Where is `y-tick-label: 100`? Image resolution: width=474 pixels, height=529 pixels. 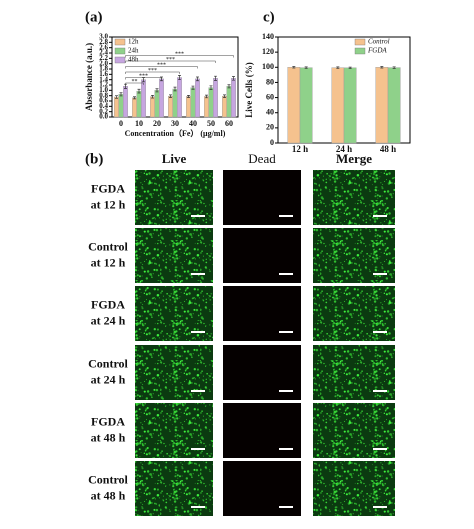 y-tick-label: 100 is located at coordinates (268, 66).